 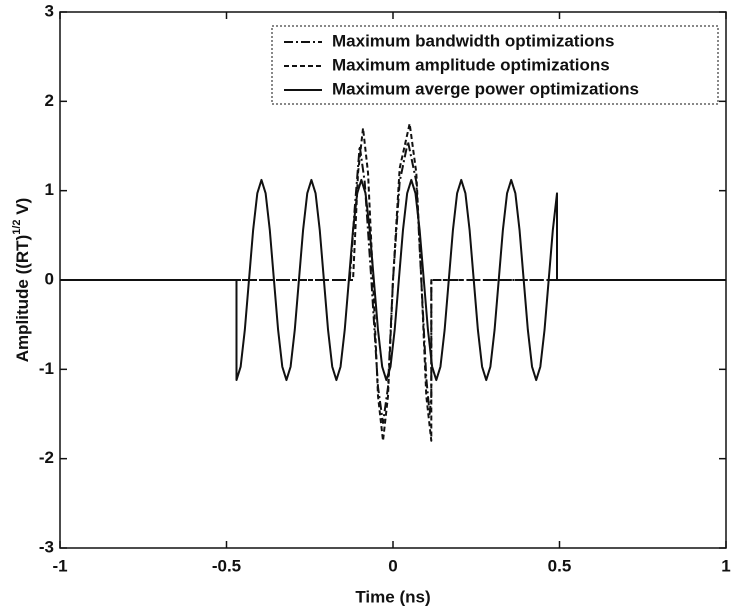 I want to click on y-label-part: Amplitude ((RT), so click(x=22, y=298).